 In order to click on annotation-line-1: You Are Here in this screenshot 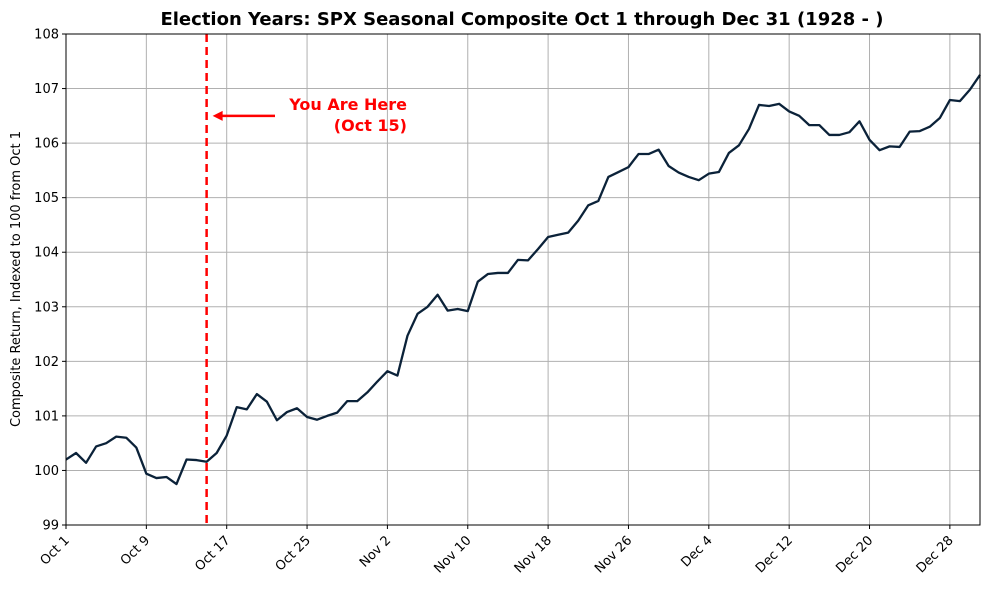, I will do `click(347, 104)`.